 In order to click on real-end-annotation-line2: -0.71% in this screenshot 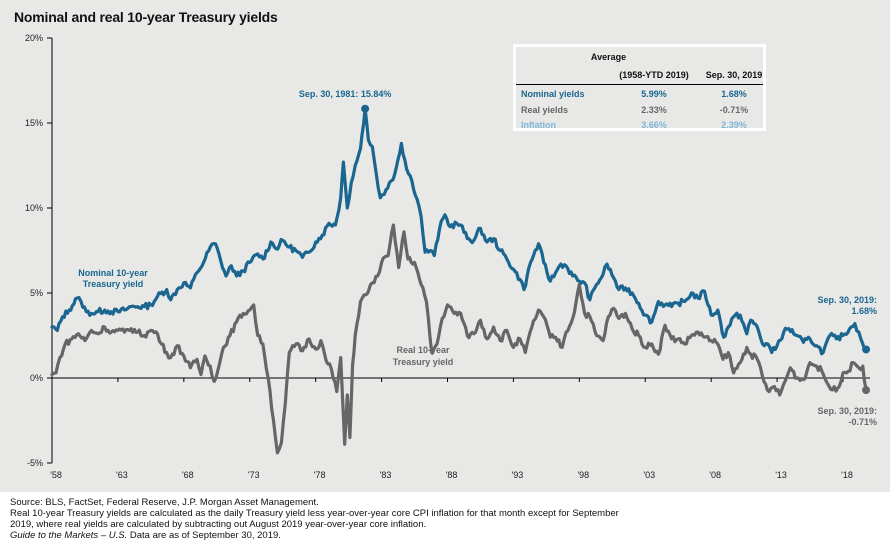, I will do `click(862, 422)`.